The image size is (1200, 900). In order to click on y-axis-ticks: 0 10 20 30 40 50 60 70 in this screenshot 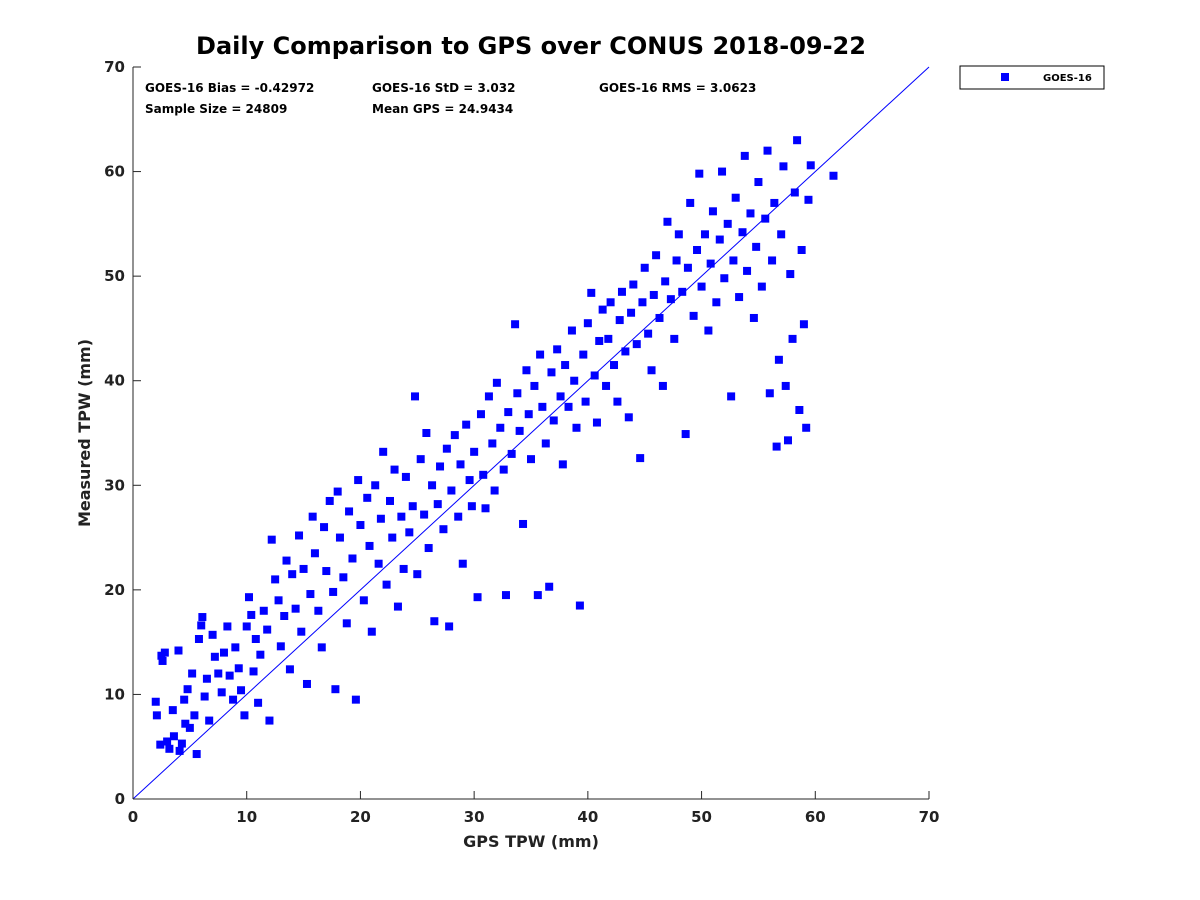, I will do `click(122, 433)`.